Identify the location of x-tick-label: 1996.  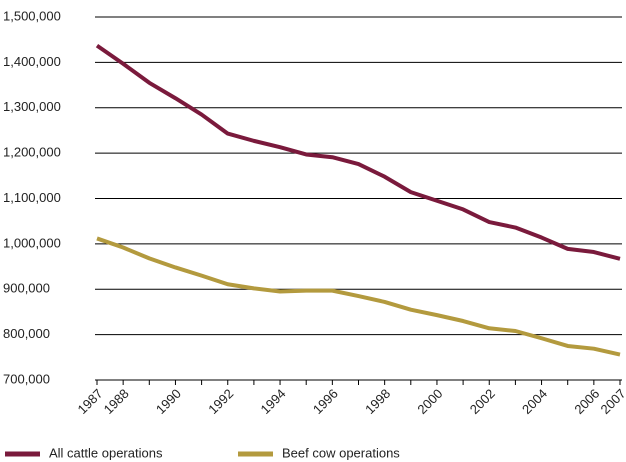
(325, 401).